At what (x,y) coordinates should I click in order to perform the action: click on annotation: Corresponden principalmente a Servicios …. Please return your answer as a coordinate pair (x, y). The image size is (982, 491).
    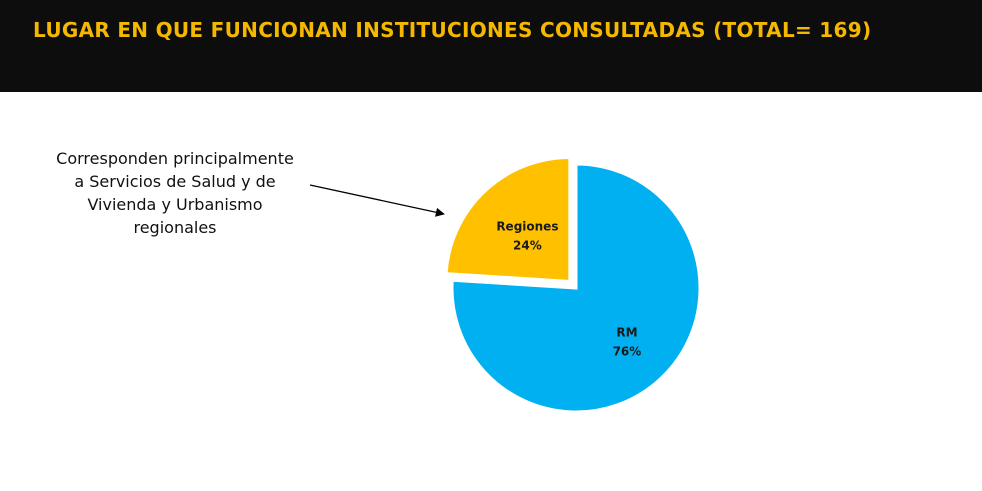
    Looking at the image, I should click on (175, 193).